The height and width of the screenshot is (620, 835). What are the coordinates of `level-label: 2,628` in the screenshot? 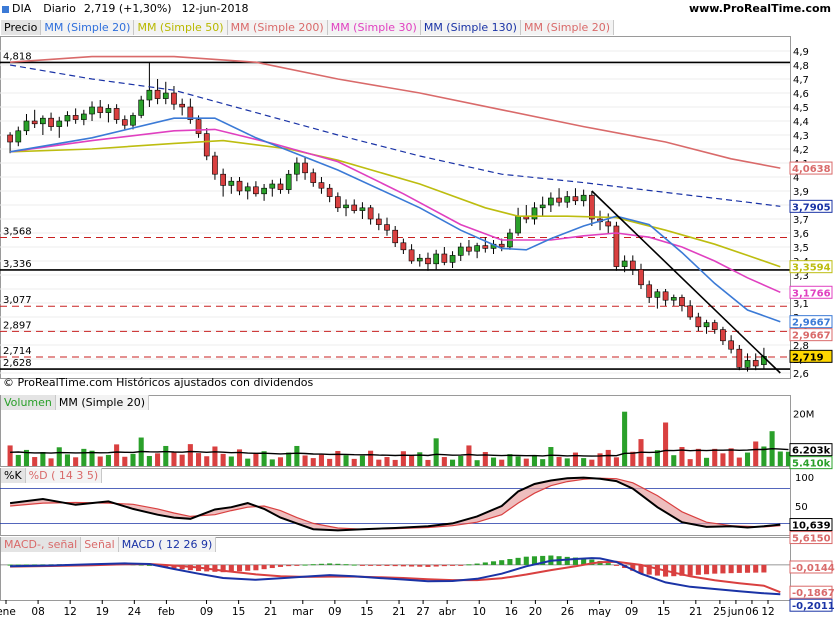 It's located at (17, 363).